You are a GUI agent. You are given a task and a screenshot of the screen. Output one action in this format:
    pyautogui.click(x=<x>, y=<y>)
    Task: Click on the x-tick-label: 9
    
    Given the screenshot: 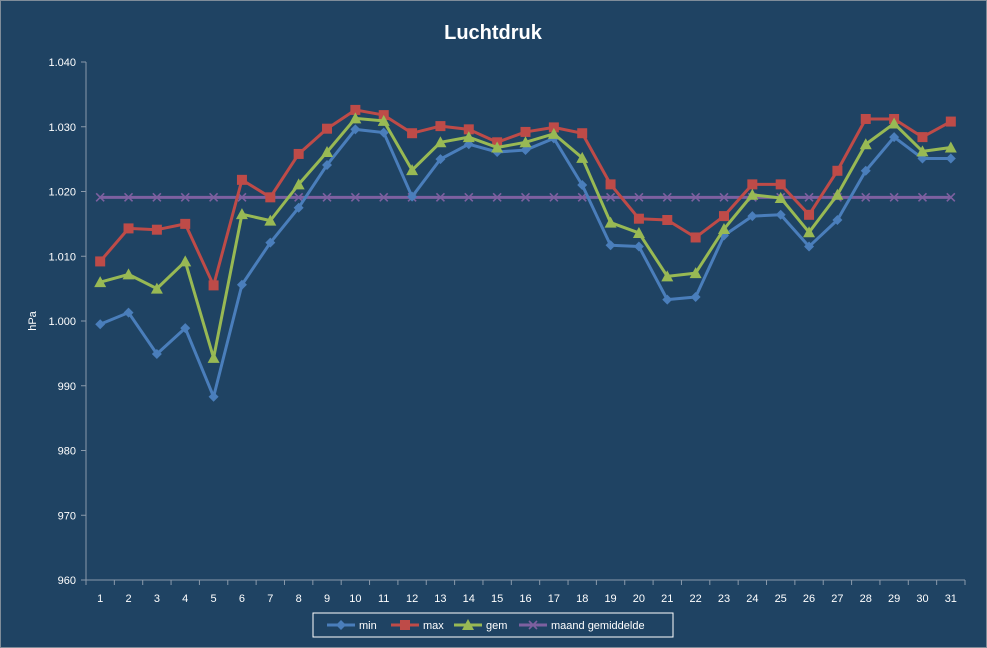 What is the action you would take?
    pyautogui.click(x=327, y=599)
    